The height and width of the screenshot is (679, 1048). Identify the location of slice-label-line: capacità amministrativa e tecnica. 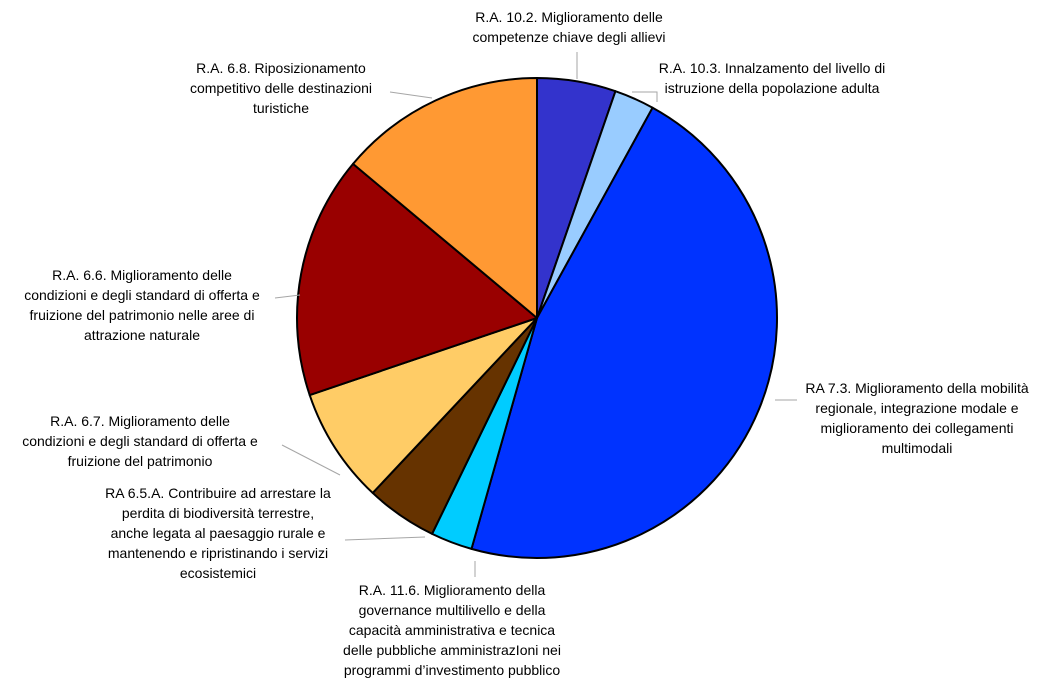
(452, 630).